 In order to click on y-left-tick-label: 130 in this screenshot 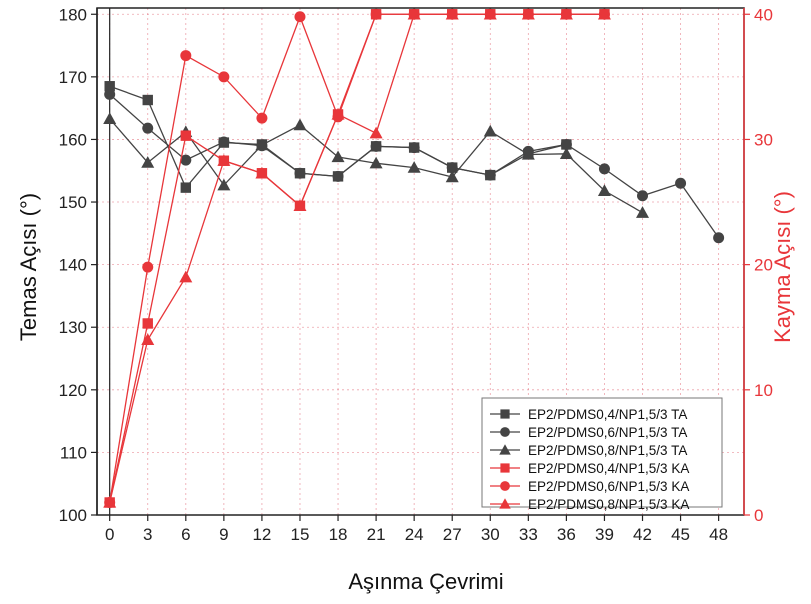, I will do `click(73, 327)`.